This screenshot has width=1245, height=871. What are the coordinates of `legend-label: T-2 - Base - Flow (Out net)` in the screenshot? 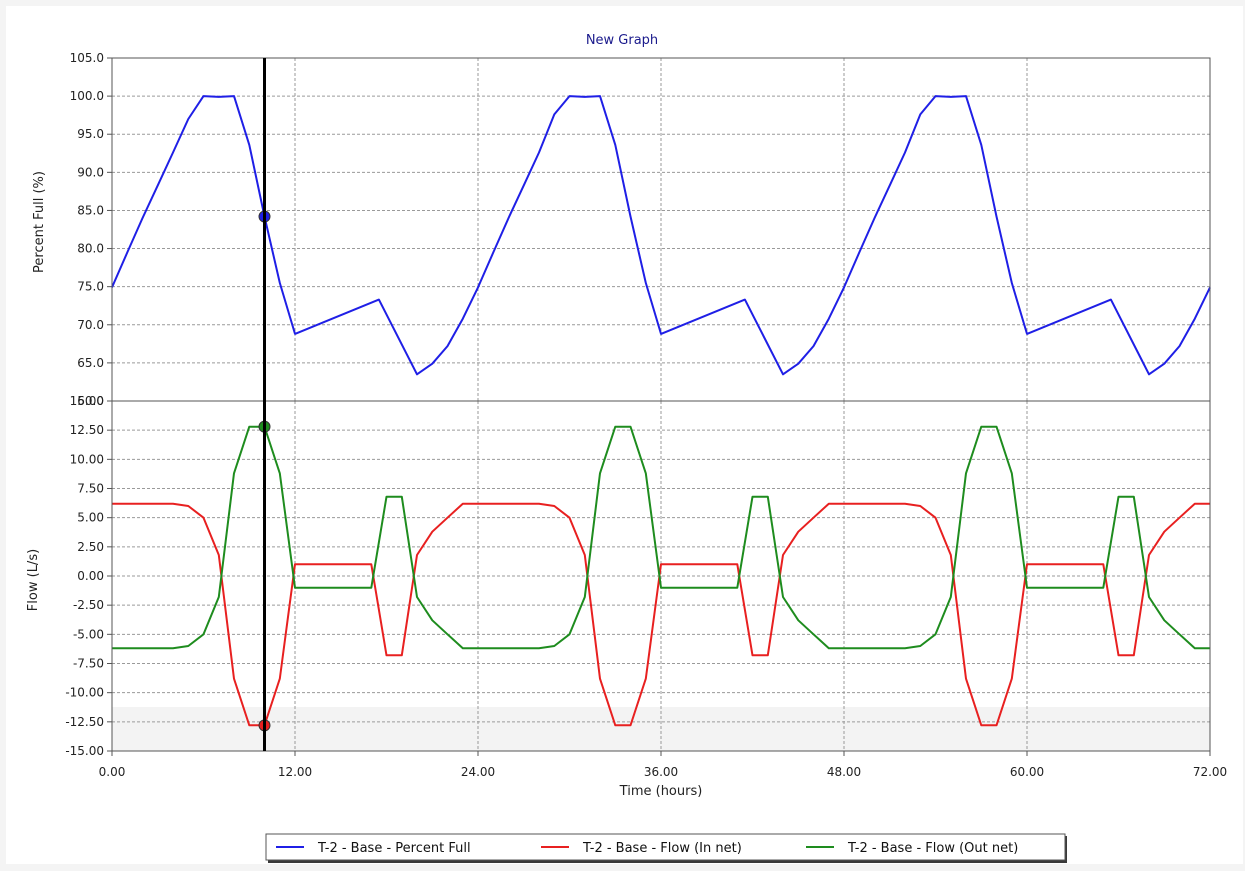 It's located at (932, 848).